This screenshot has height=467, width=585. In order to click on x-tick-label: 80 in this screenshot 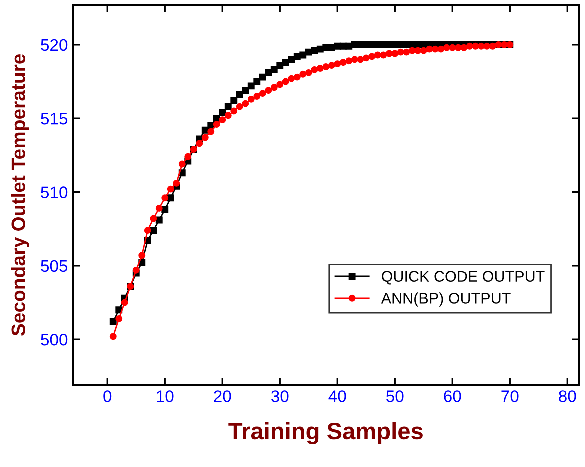, I will do `click(567, 396)`.